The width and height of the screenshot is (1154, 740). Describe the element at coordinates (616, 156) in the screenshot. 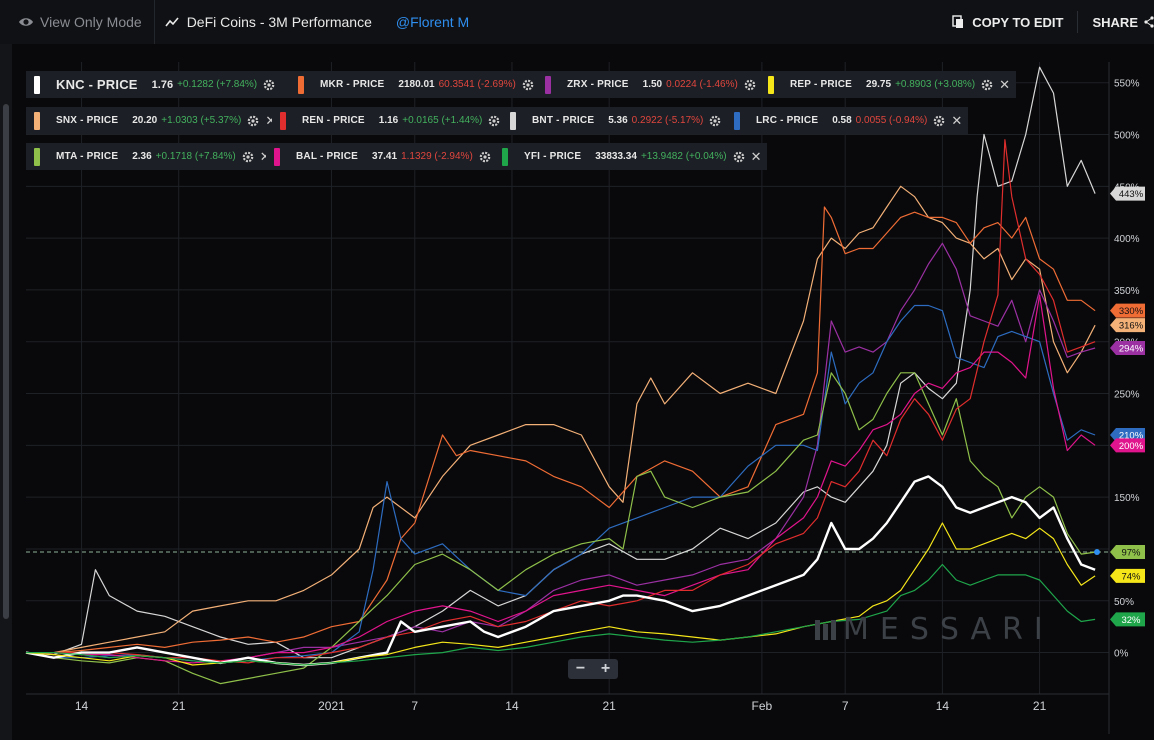

I see `legend-series-value: 33833.34` at that location.